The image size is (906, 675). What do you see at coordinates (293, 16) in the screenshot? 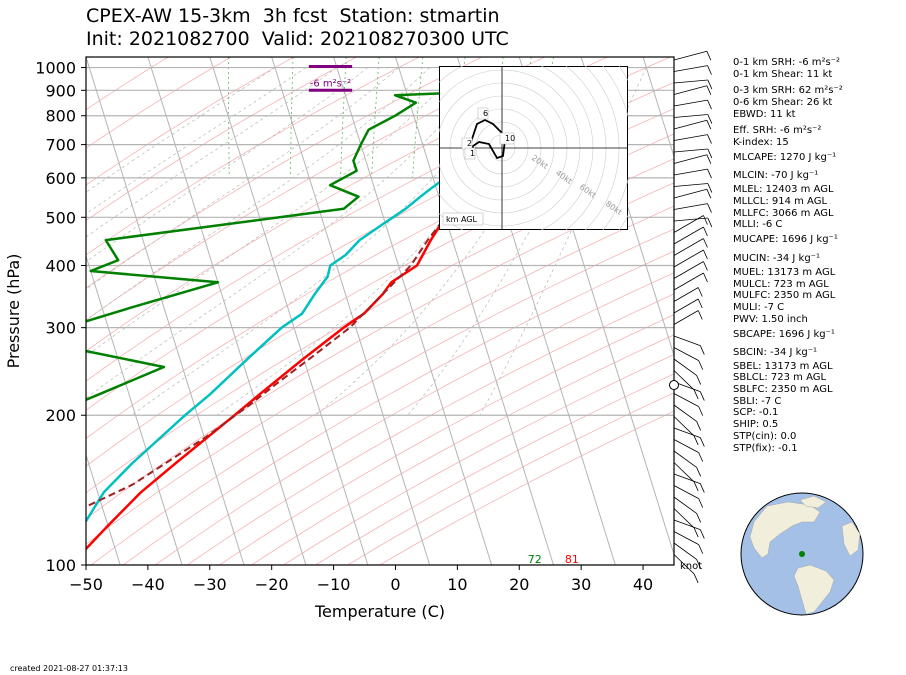
I see `chart-title-line1: CPEX-AW 15-3km 3h fcst Station: stmartin` at bounding box center [293, 16].